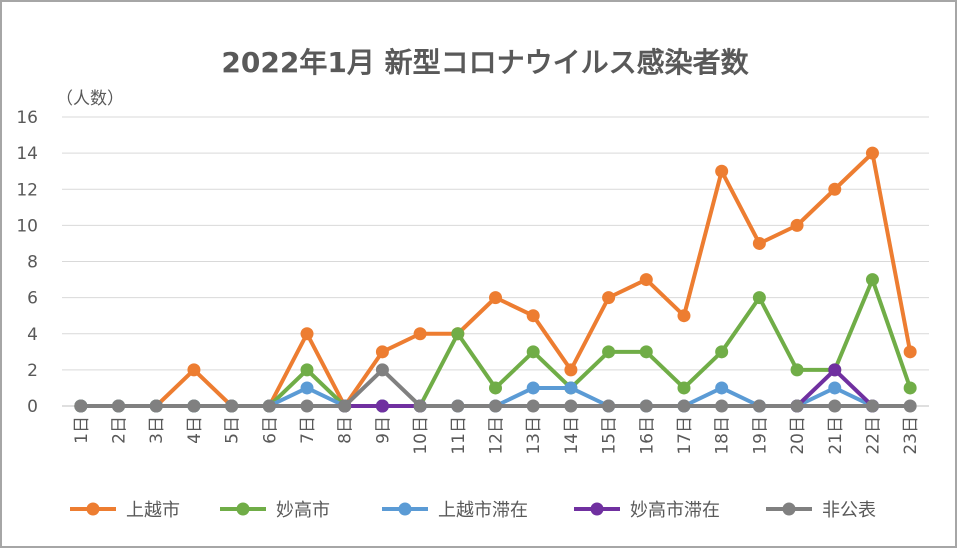 The height and width of the screenshot is (548, 957). Describe the element at coordinates (572, 435) in the screenshot. I see `x-tick-label: 14日` at that location.